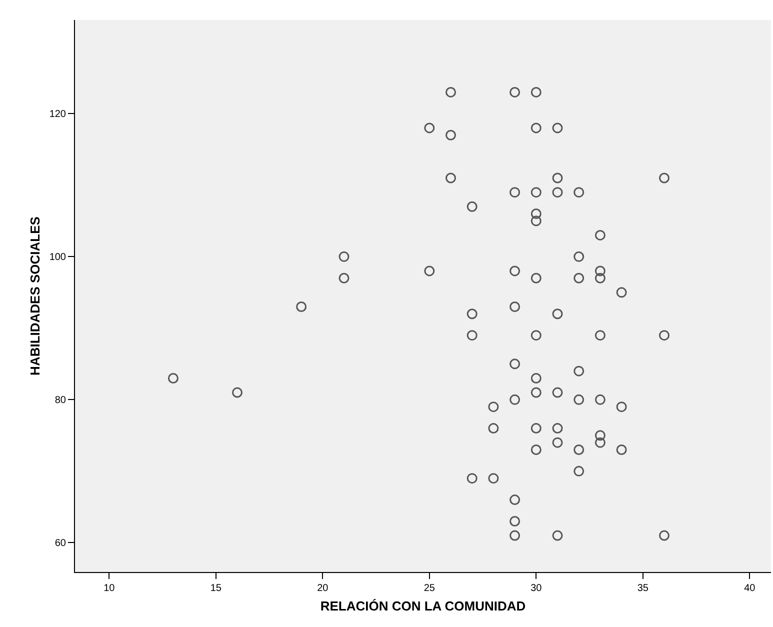  Describe the element at coordinates (430, 588) in the screenshot. I see `x-tick-label: 25` at that location.